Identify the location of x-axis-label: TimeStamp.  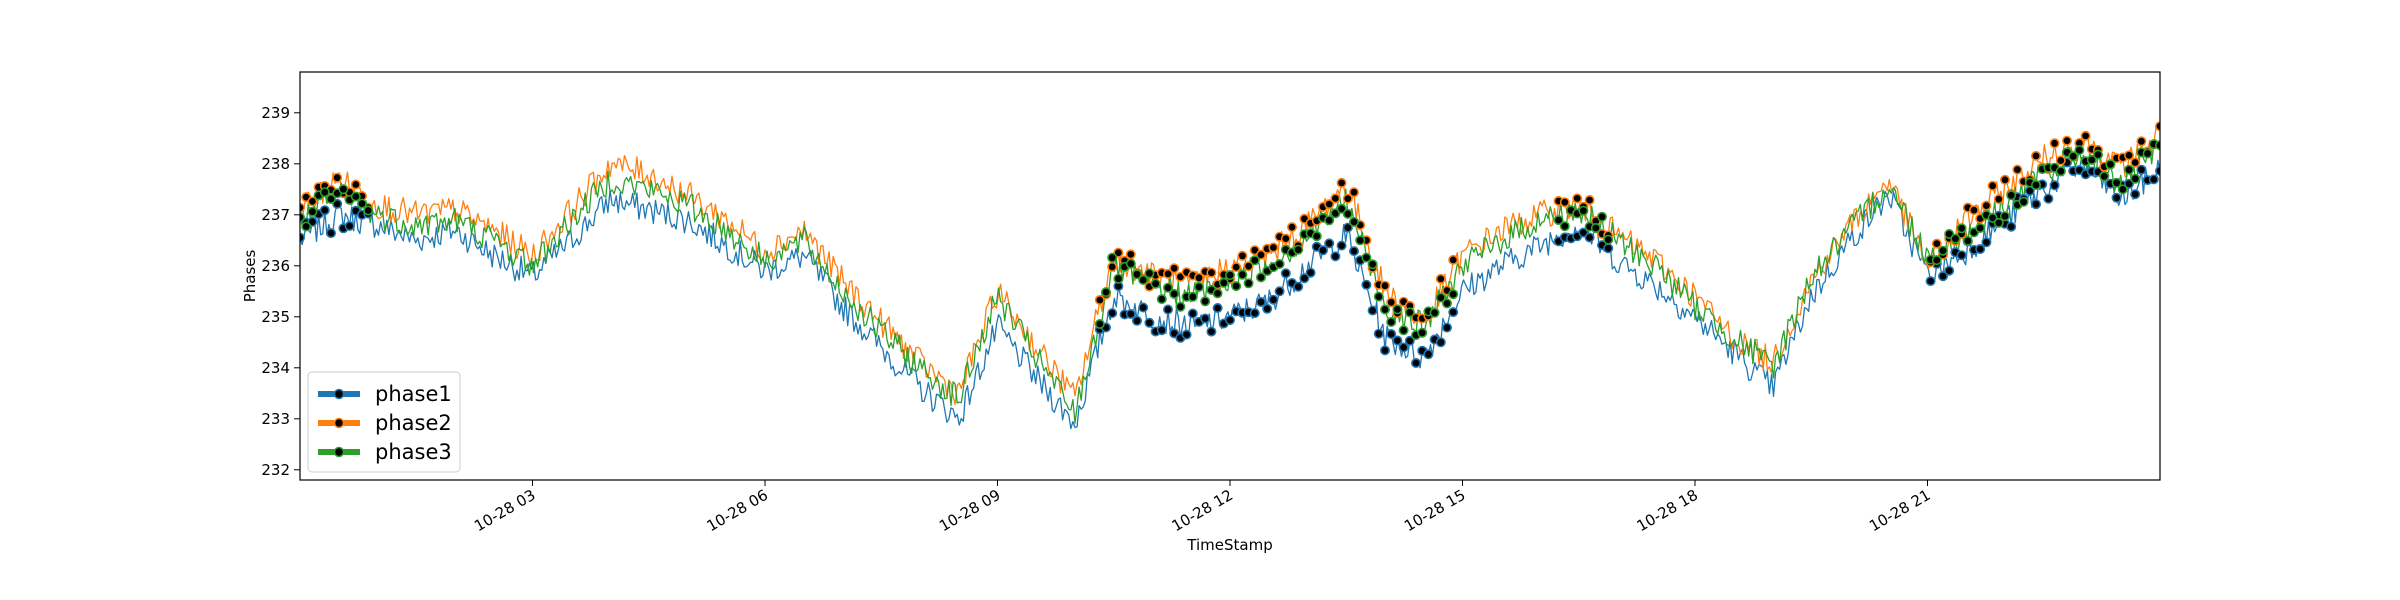
(1229, 545).